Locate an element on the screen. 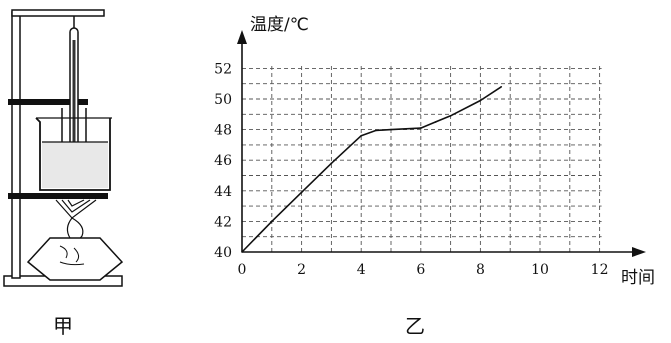 This screenshot has height=343, width=671. y-tick-label: 42 is located at coordinates (223, 222).